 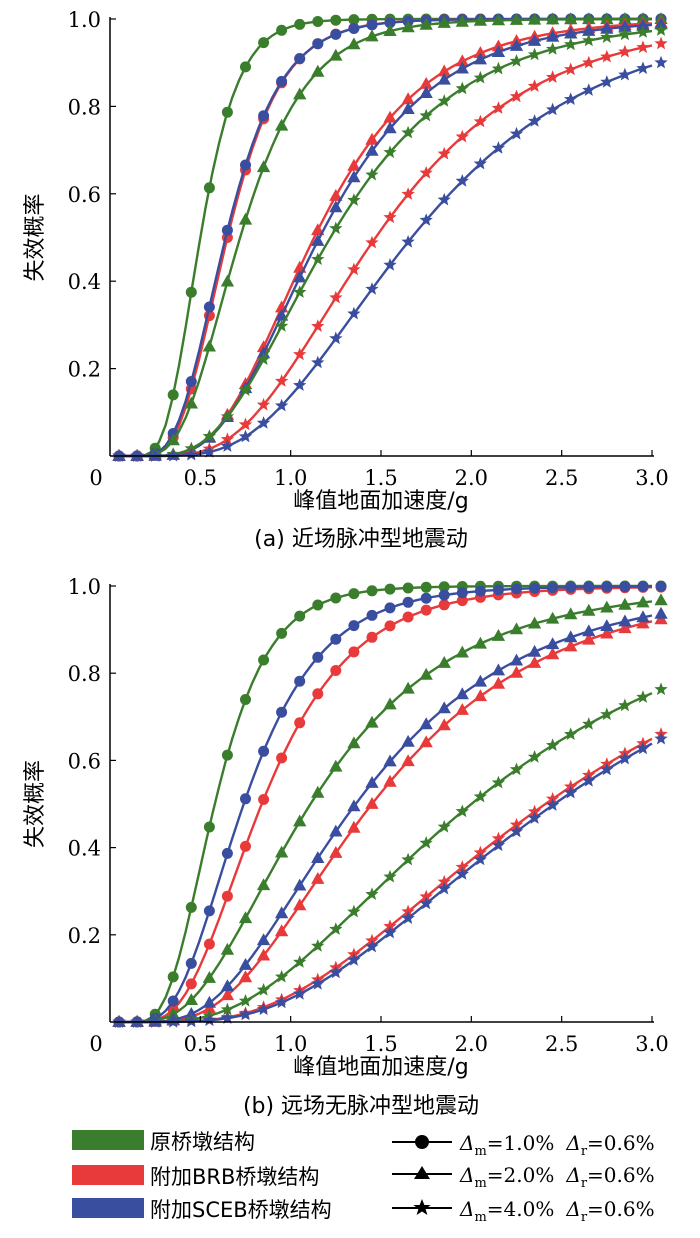 What do you see at coordinates (200, 478) in the screenshot?
I see `x-tick-label: 0.5` at bounding box center [200, 478].